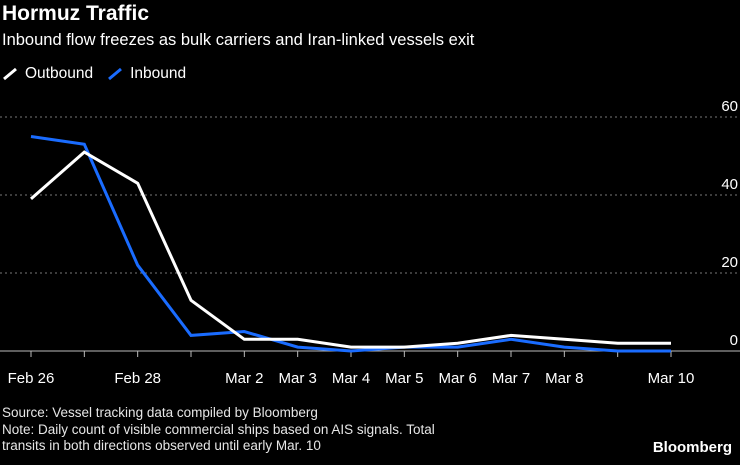 The width and height of the screenshot is (740, 465). Describe the element at coordinates (404, 378) in the screenshot. I see `x-tick-label: Mar 5` at that location.